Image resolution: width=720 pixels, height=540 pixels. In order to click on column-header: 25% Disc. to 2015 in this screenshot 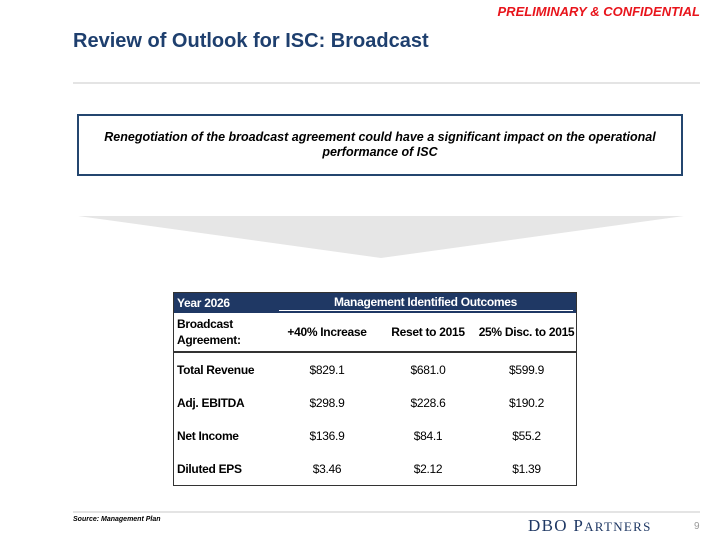, I will do `click(527, 333)`.